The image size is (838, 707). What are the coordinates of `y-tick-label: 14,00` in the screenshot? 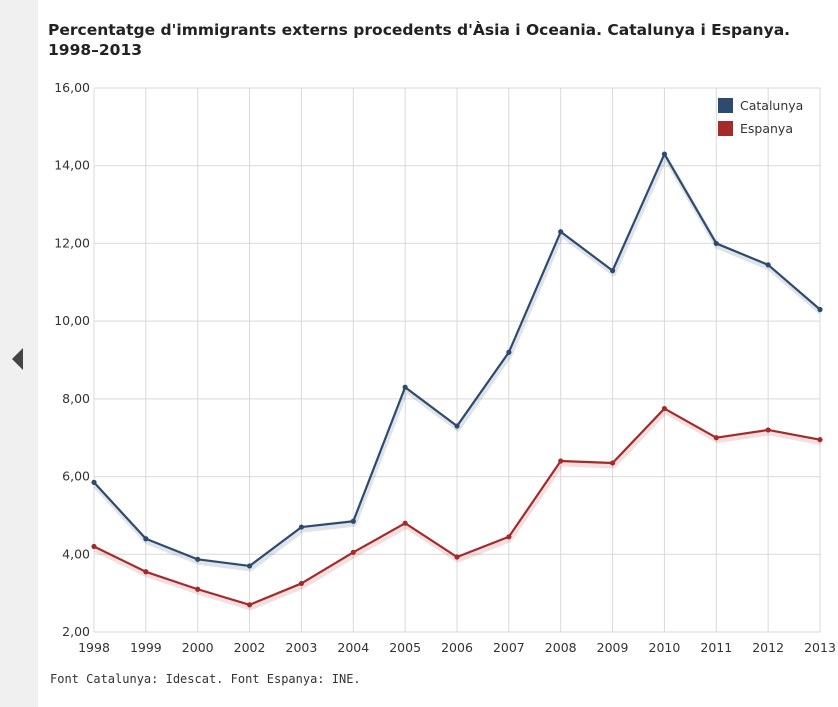 It's located at (72, 165).